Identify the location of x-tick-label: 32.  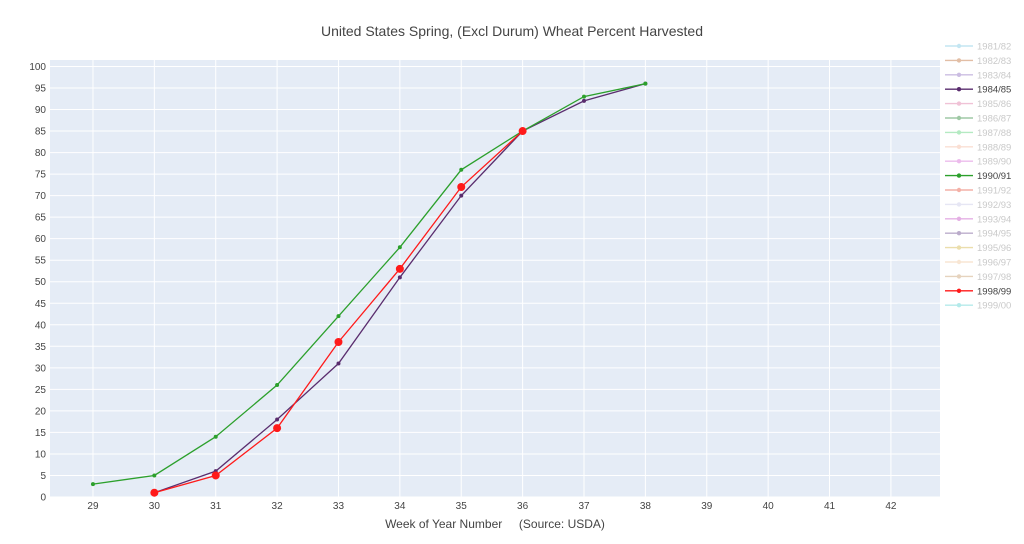
(278, 506).